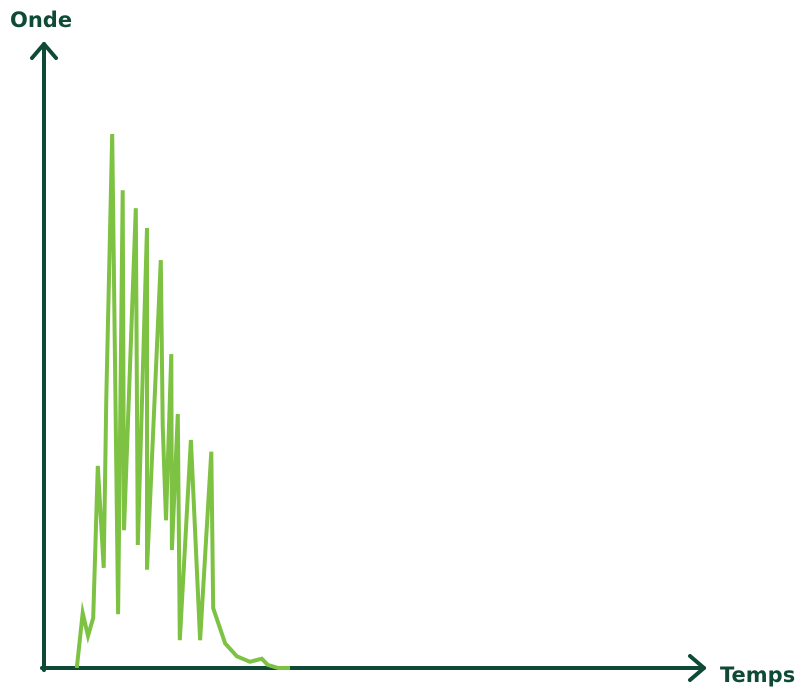  Describe the element at coordinates (757, 675) in the screenshot. I see `x-axis-label: Temps` at that location.